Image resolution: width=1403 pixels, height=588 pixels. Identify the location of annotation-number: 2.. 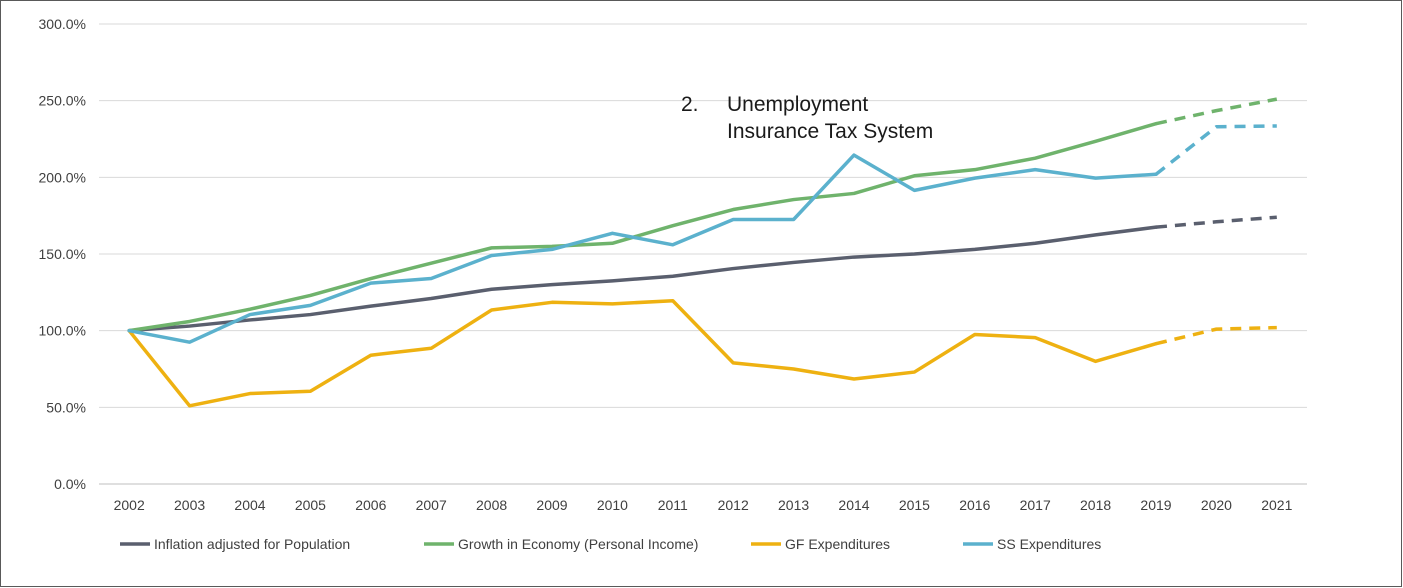
(690, 104).